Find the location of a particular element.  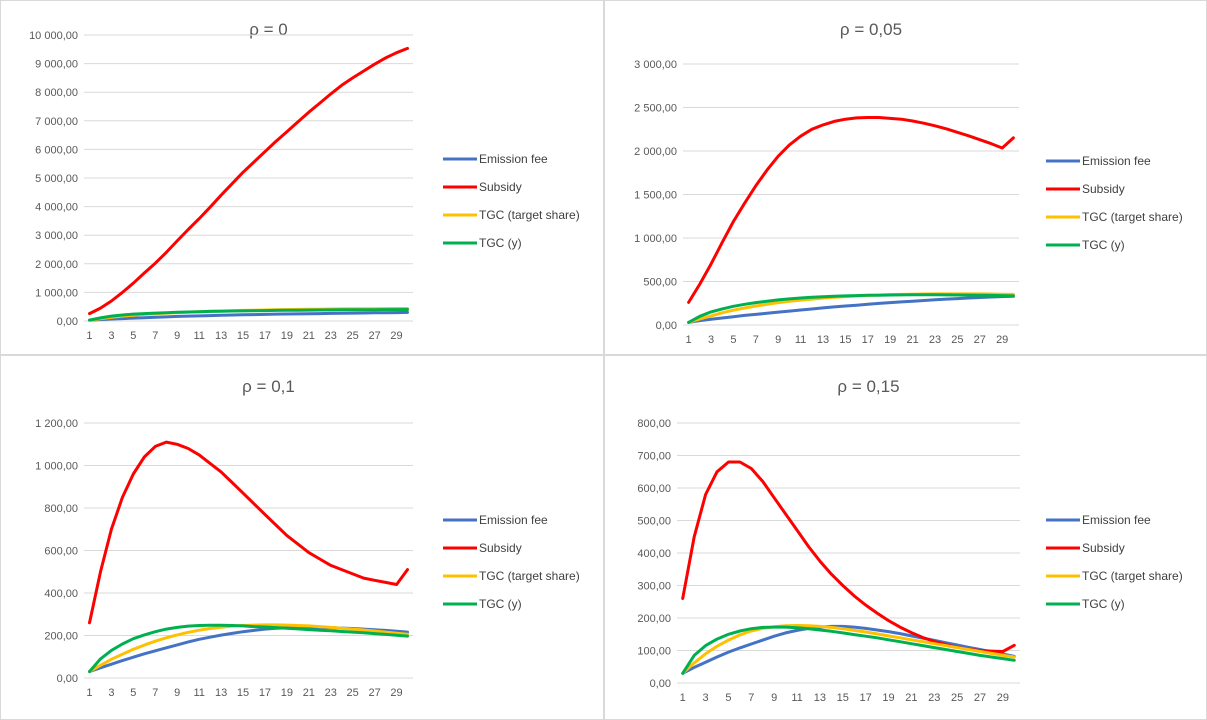

y-tick-label: 9 000,00 is located at coordinates (56, 65).